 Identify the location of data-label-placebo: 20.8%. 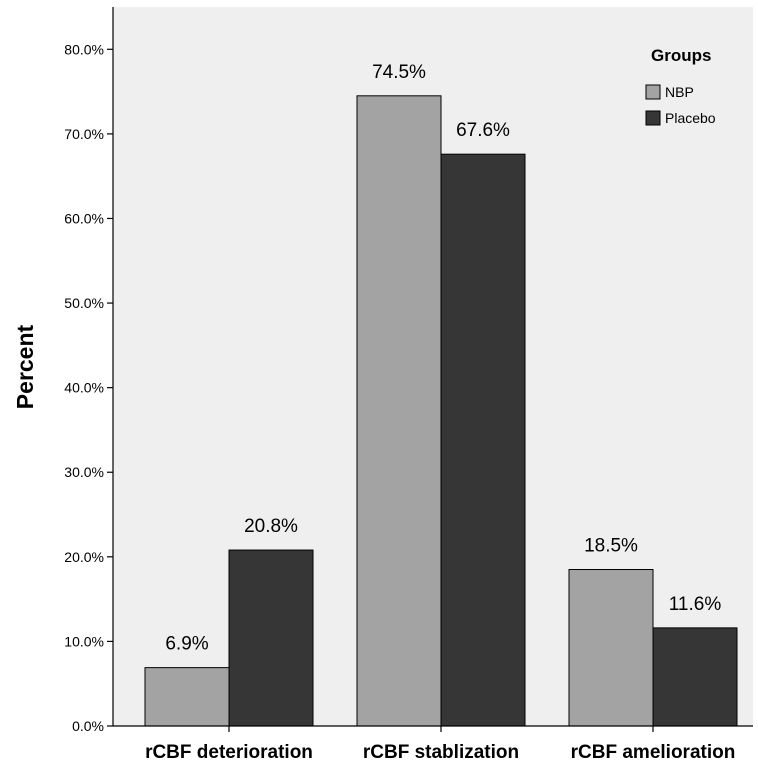
(271, 526).